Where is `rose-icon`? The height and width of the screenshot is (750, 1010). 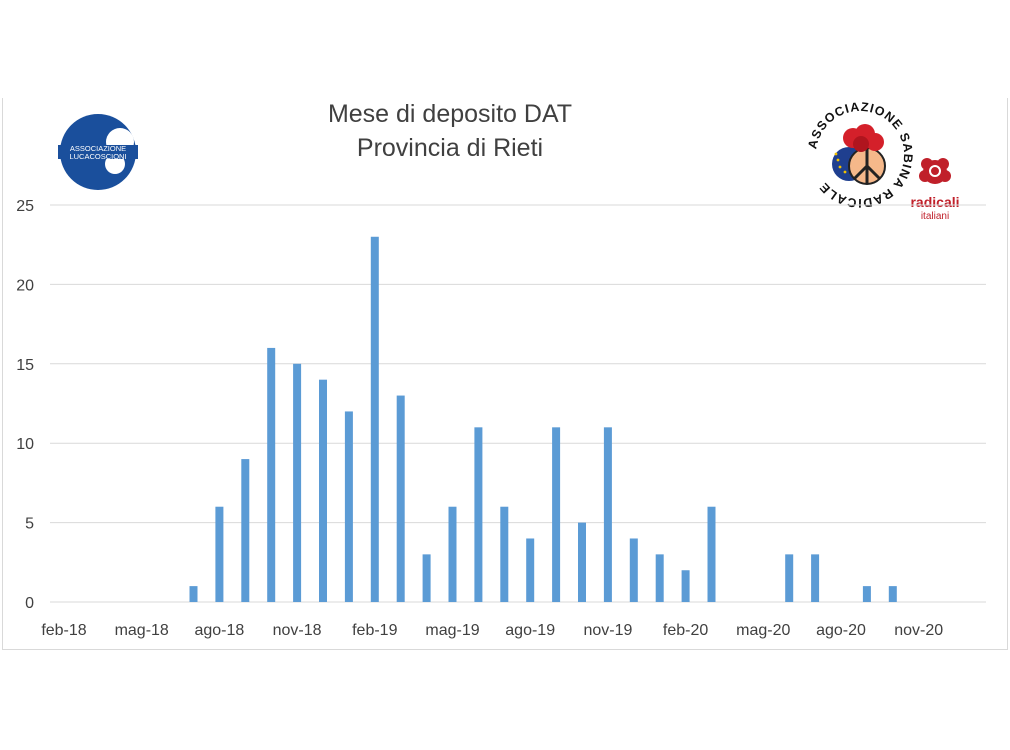 rose-icon is located at coordinates (935, 171).